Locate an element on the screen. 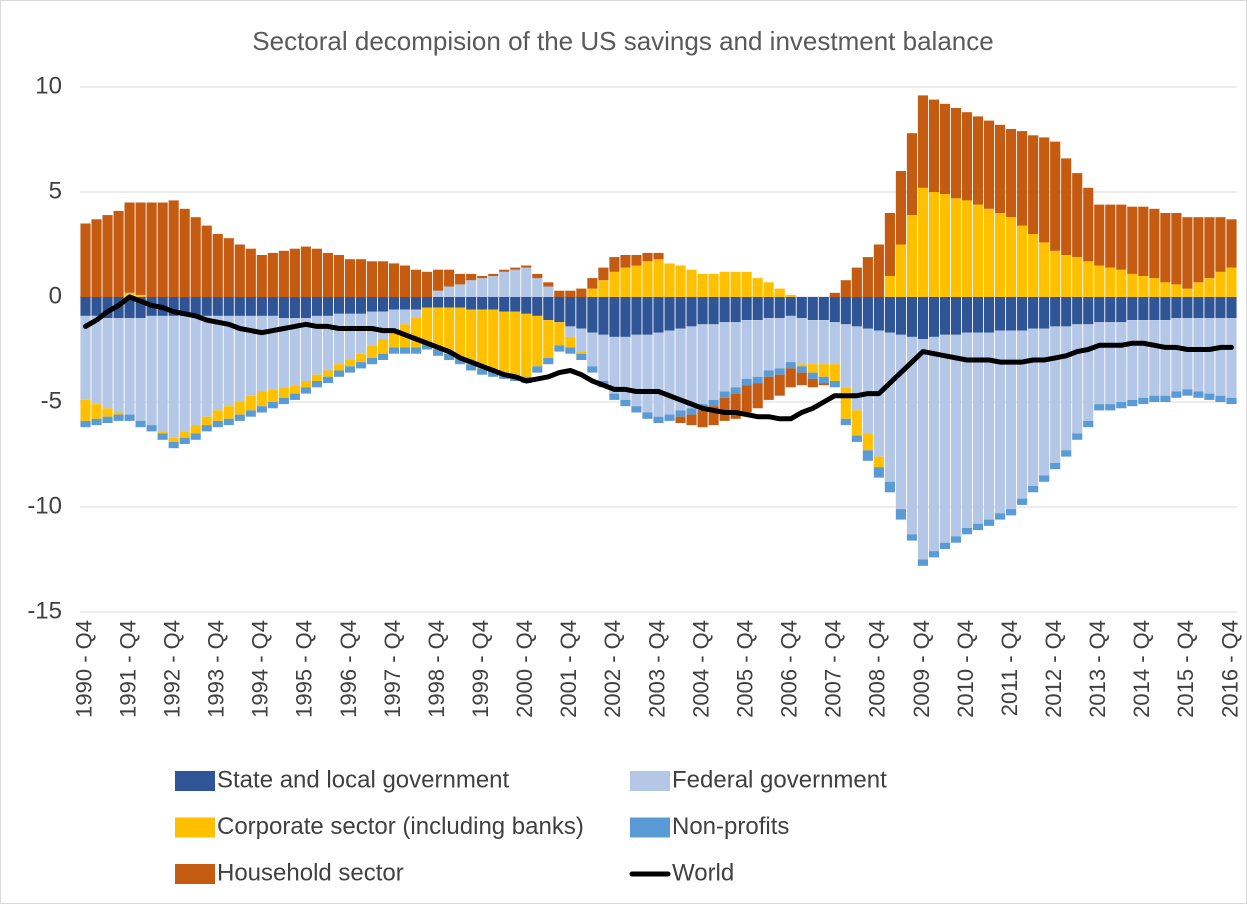 This screenshot has width=1247, height=904. x-tick-label: 2006 - Q4 is located at coordinates (789, 669).